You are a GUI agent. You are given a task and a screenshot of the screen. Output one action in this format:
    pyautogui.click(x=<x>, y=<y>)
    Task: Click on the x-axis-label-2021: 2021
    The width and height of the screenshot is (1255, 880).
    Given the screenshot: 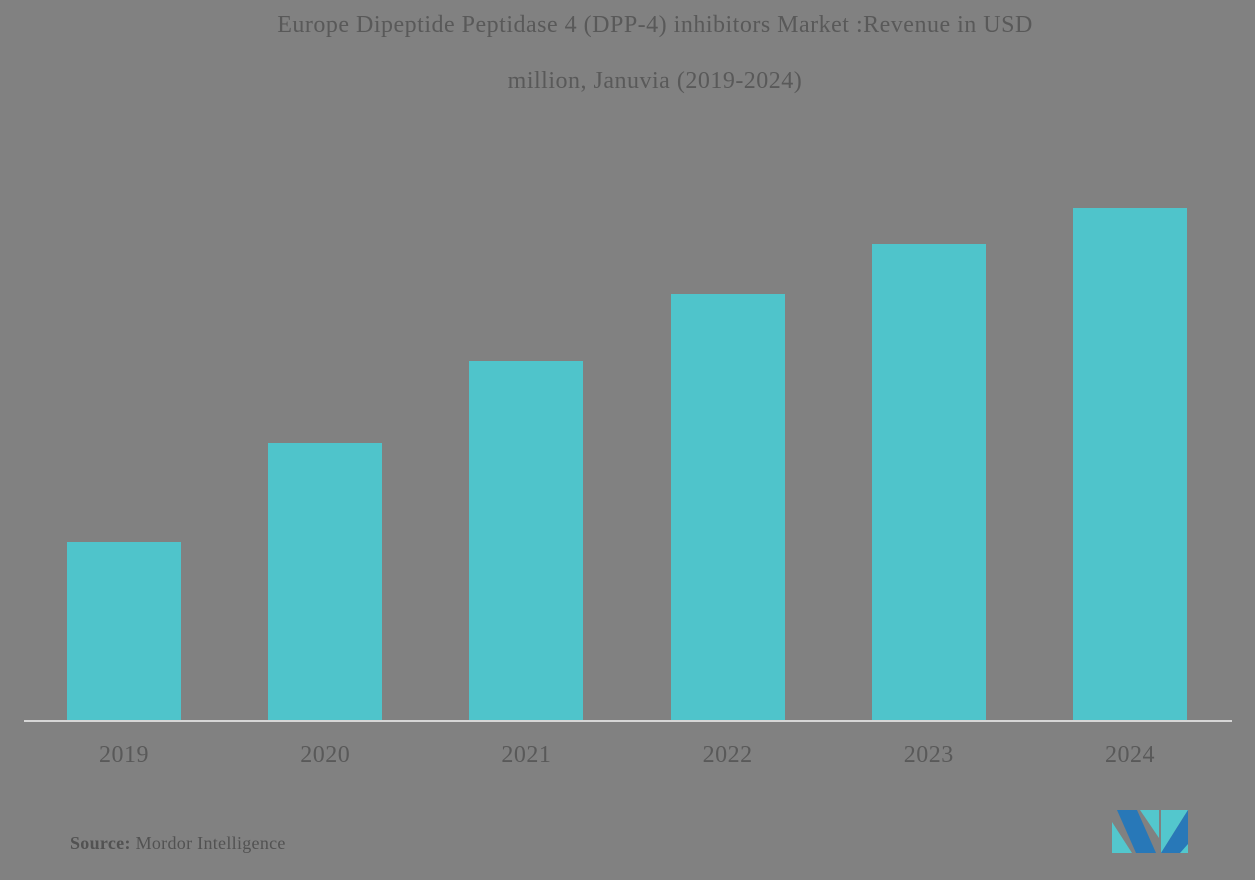 What is the action you would take?
    pyautogui.click(x=526, y=755)
    